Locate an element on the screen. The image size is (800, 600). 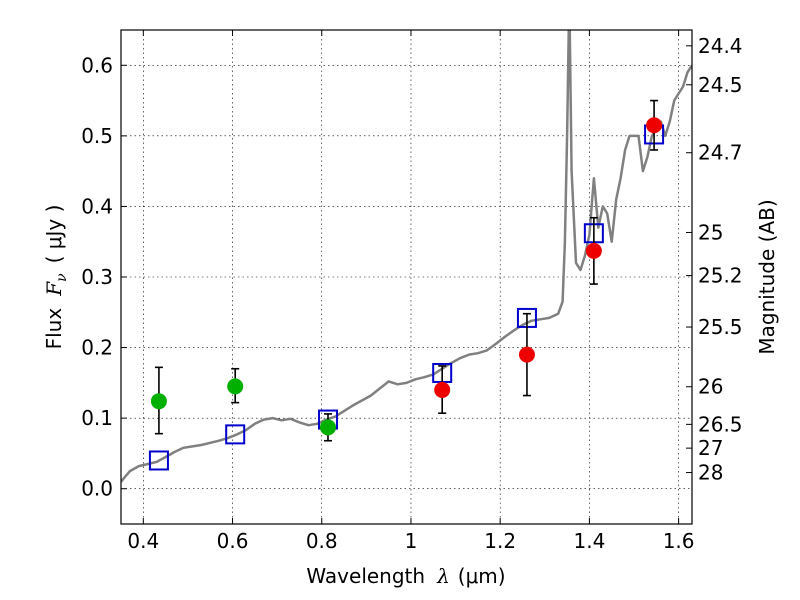
x-tick-label: 1.6 is located at coordinates (679, 541).